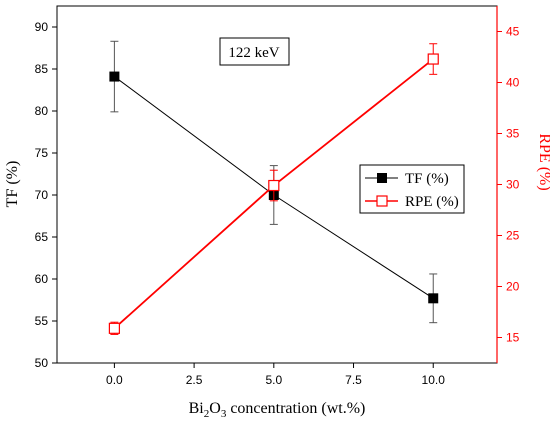  What do you see at coordinates (277, 410) in the screenshot?
I see `x-axis-title: Bi2O3 concentration (wt.%)` at bounding box center [277, 410].